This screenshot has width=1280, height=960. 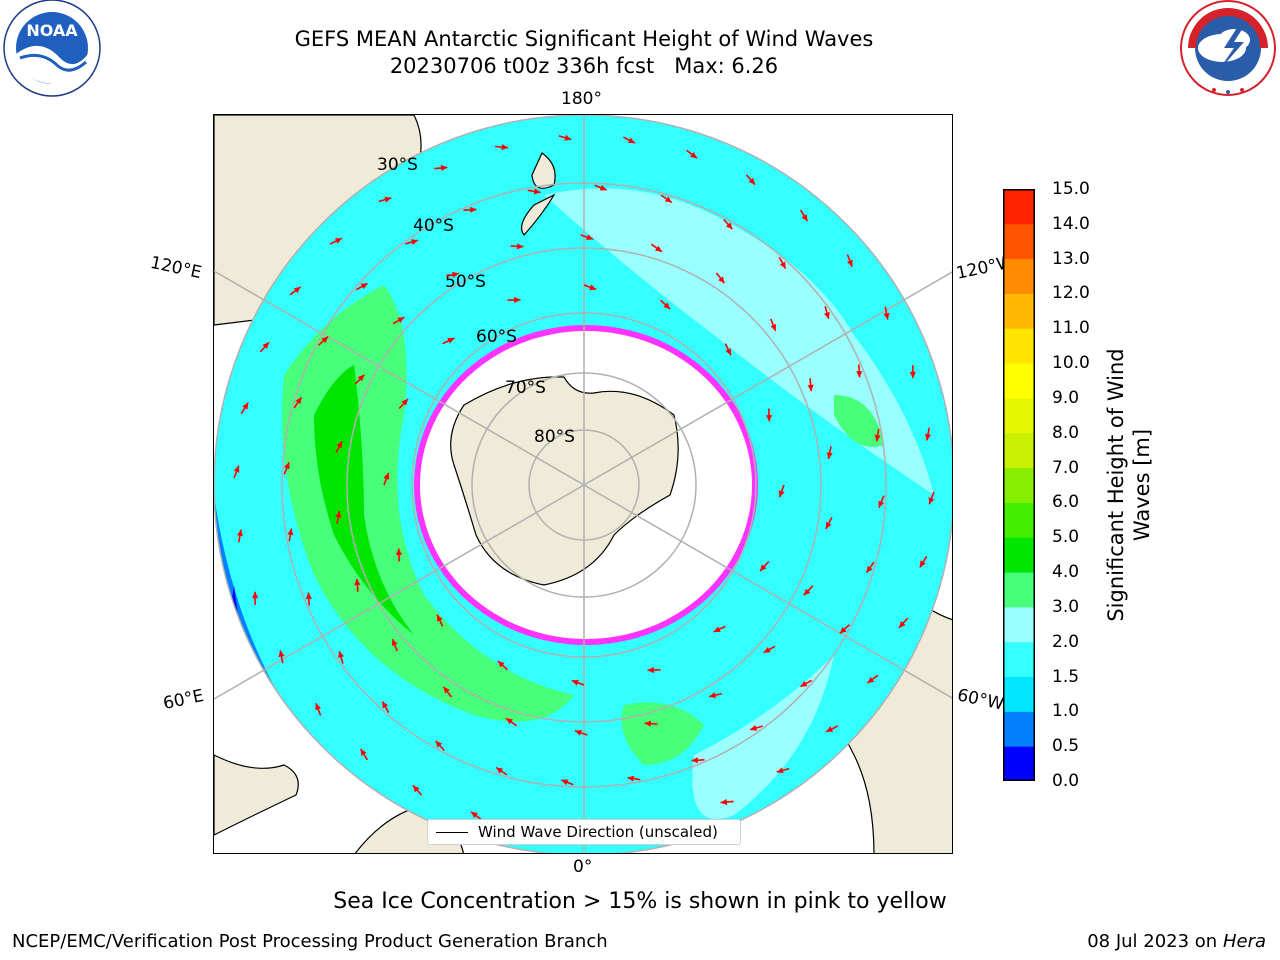 I want to click on colorbar-tick-label: 9.0, so click(x=1066, y=397).